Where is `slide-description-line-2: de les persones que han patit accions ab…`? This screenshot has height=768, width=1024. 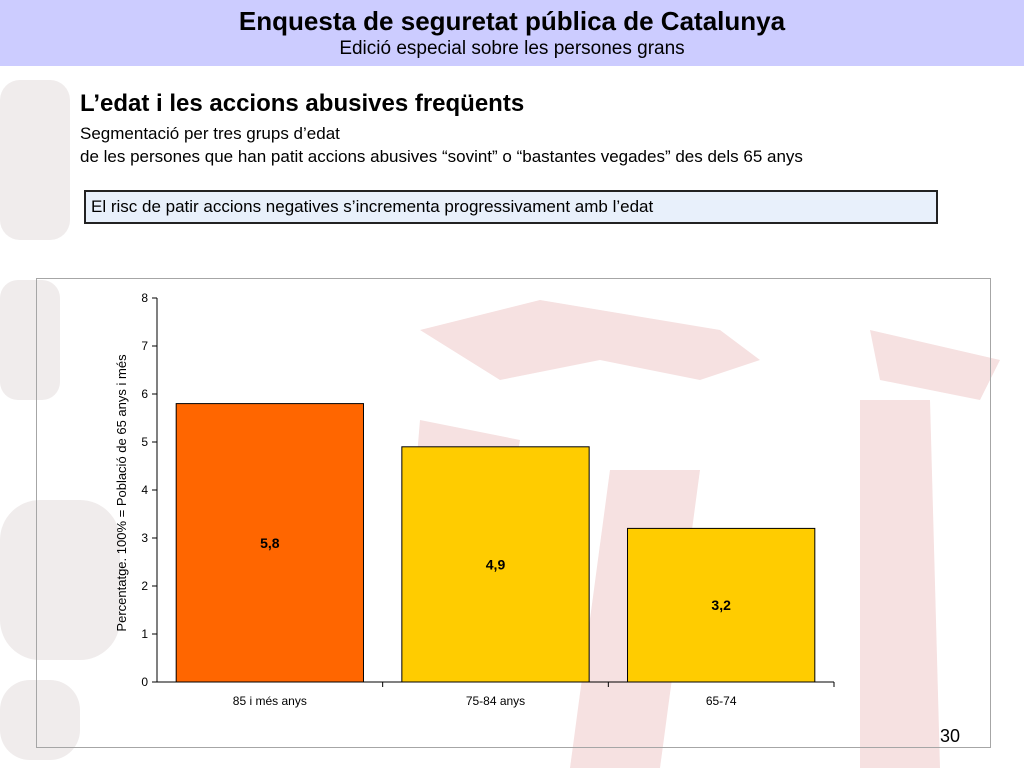 slide-description-line-2: de les persones que han patit accions ab… is located at coordinates (441, 156).